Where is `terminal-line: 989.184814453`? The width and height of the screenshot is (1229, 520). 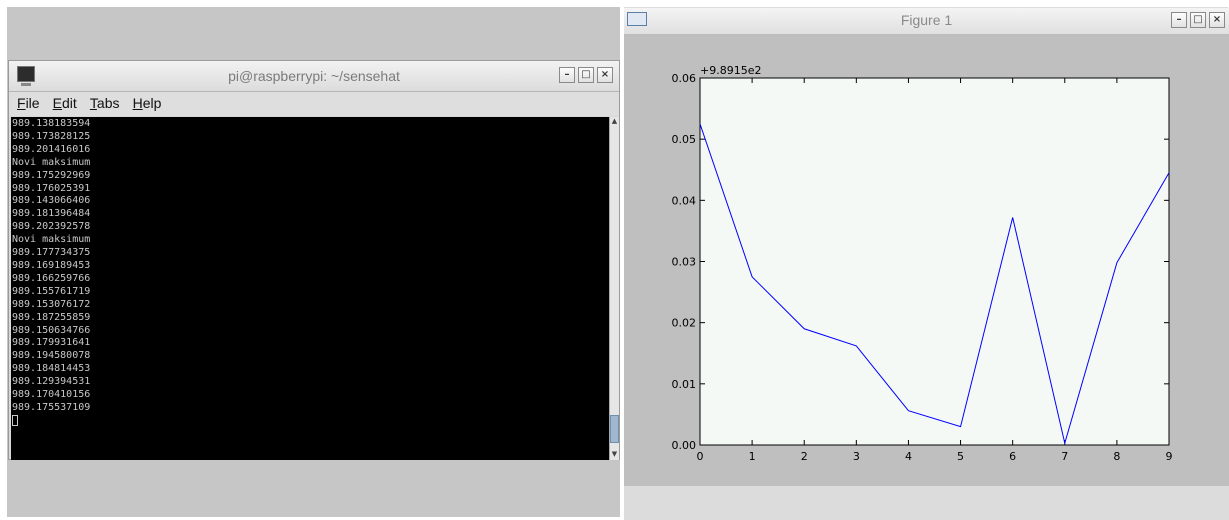 terminal-line: 989.184814453 is located at coordinates (51, 369).